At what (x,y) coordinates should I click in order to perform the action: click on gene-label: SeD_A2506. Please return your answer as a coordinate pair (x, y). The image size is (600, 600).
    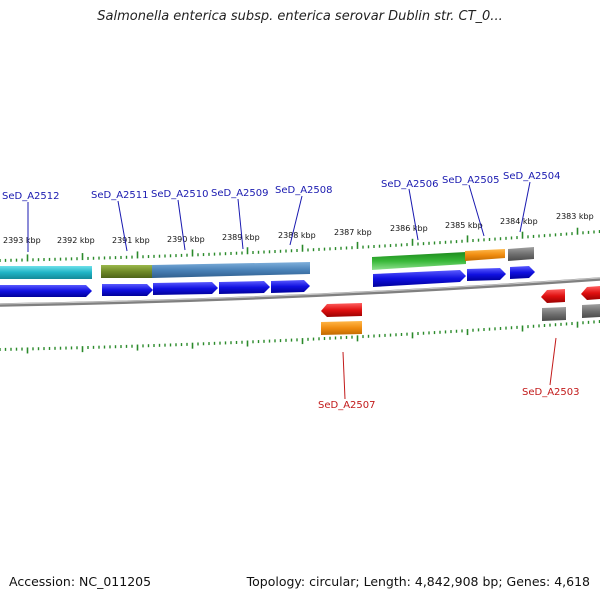
    Looking at the image, I should click on (410, 184).